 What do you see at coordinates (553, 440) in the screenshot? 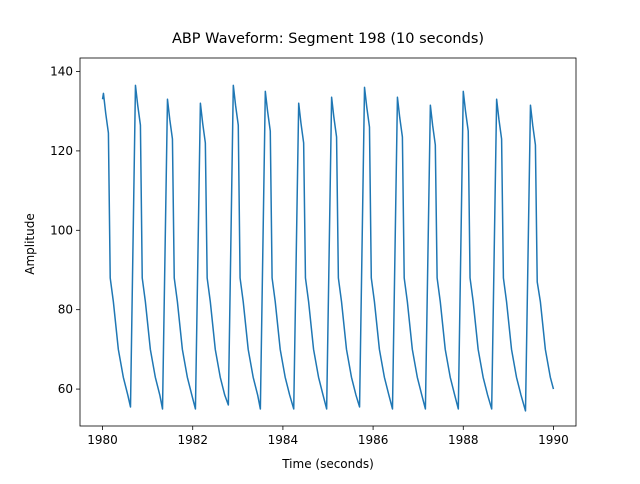
I see `x-tick-label: 1990` at bounding box center [553, 440].